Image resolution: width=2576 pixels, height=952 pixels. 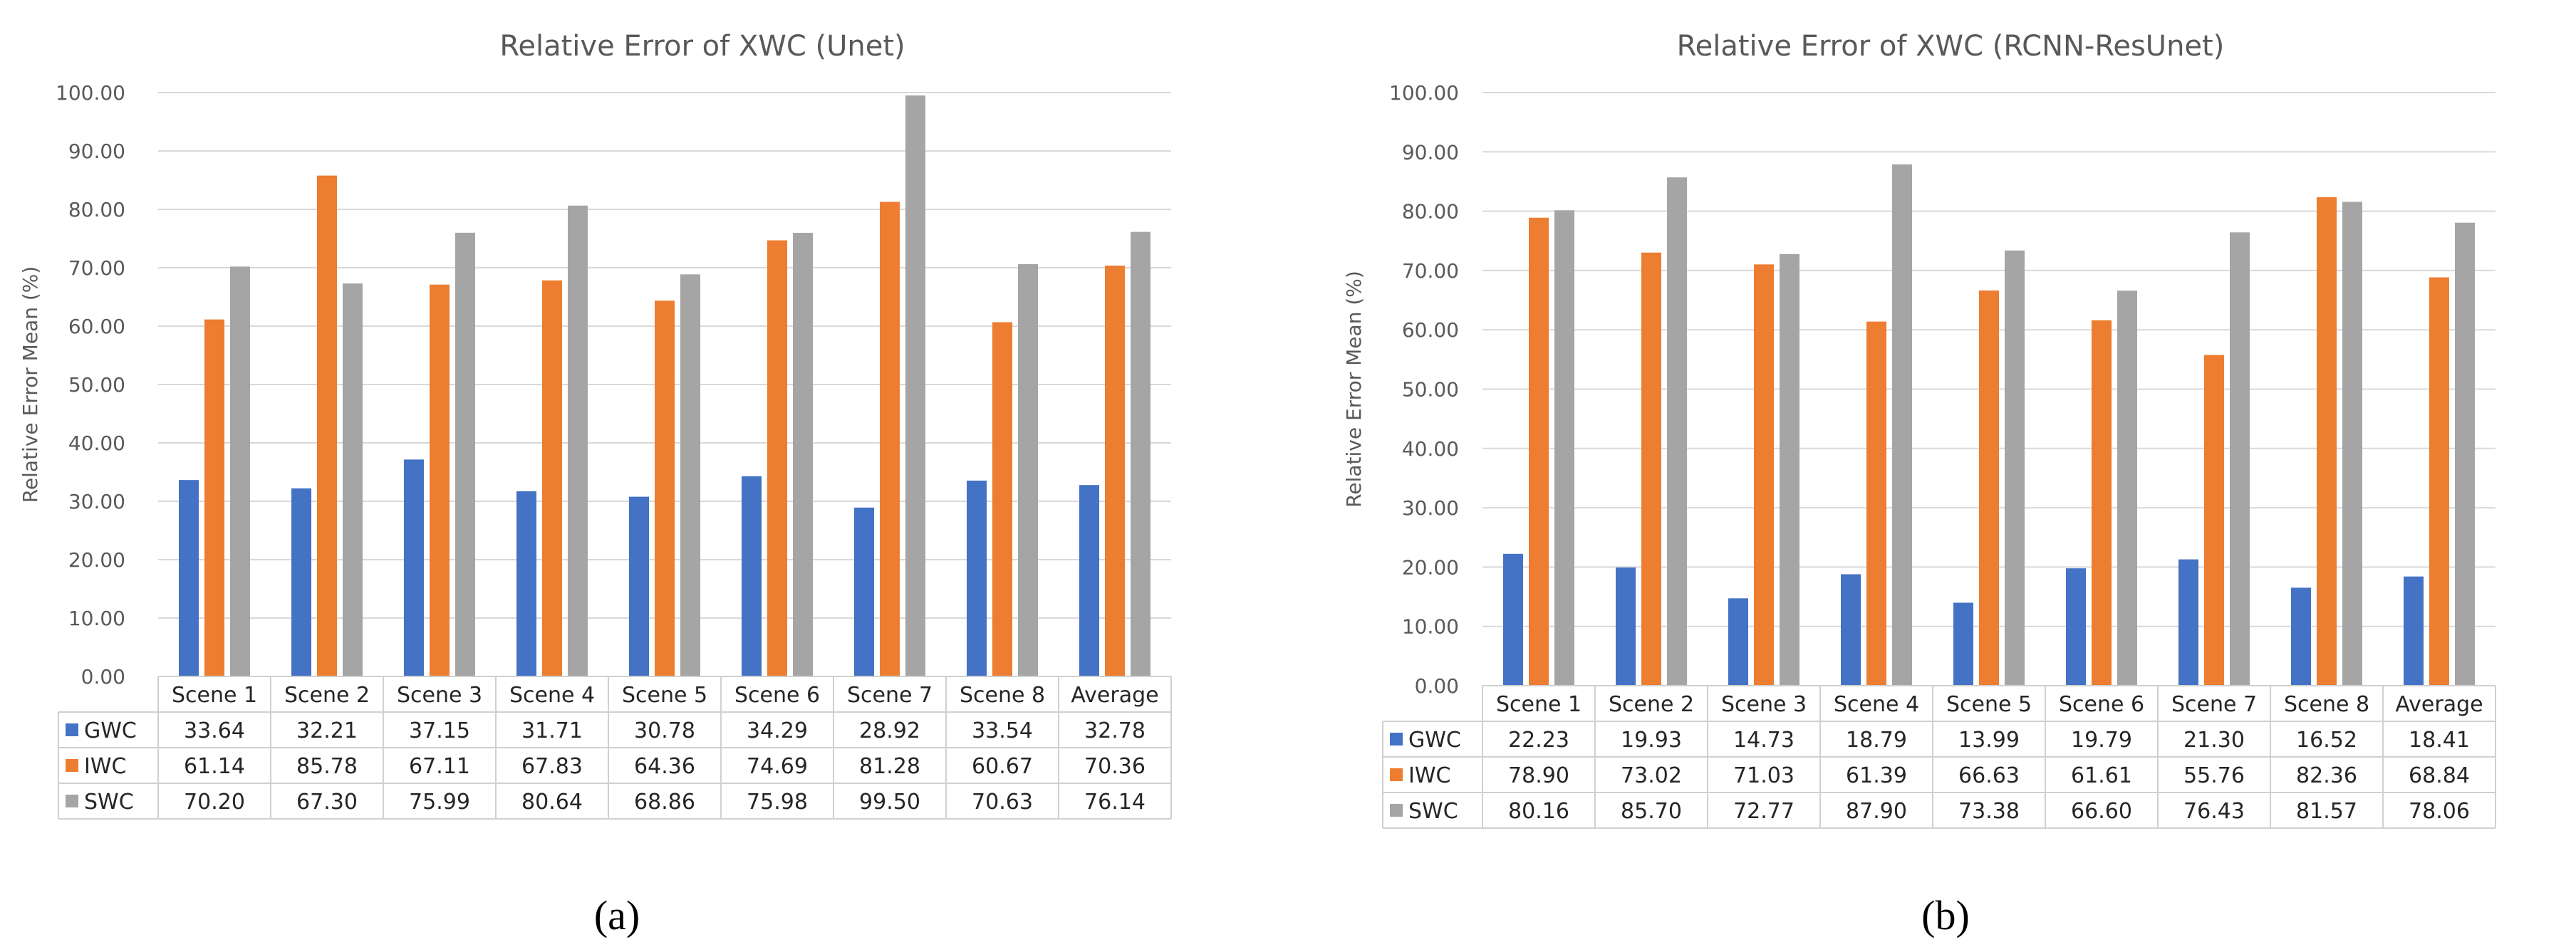 I want to click on legend-key-gwc, so click(x=72, y=729).